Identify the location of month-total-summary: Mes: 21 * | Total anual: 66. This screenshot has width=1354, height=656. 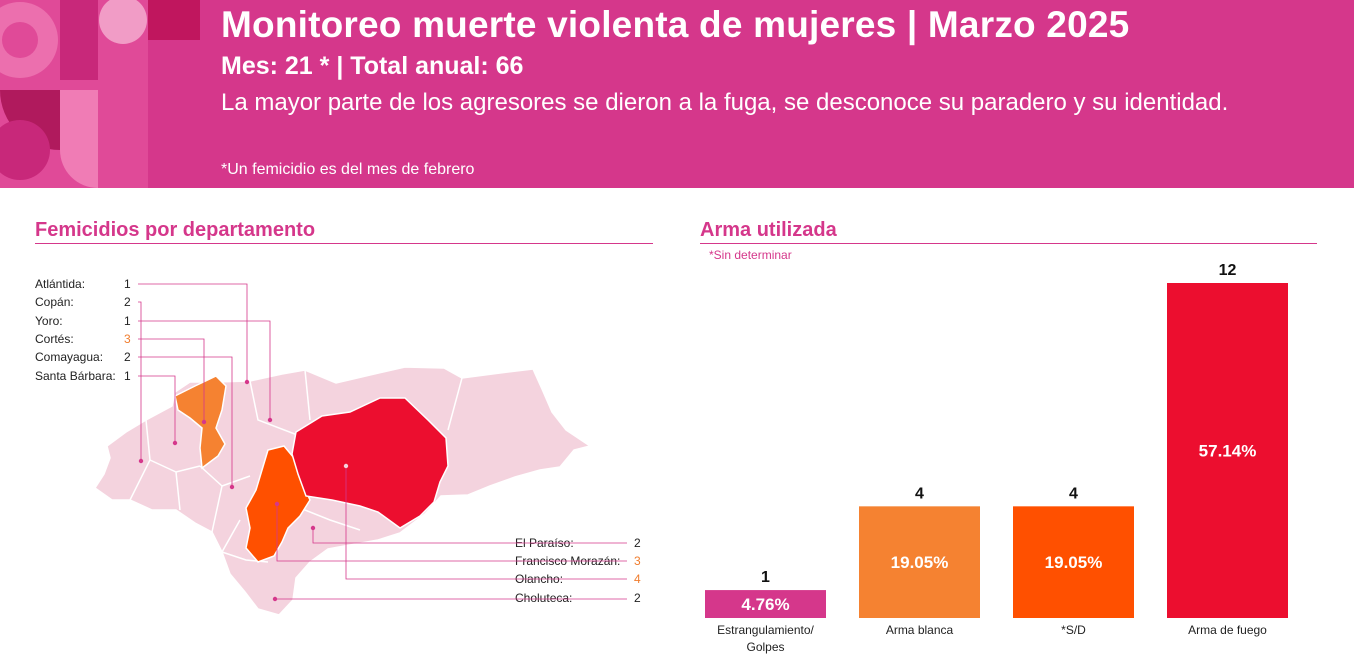
(372, 66).